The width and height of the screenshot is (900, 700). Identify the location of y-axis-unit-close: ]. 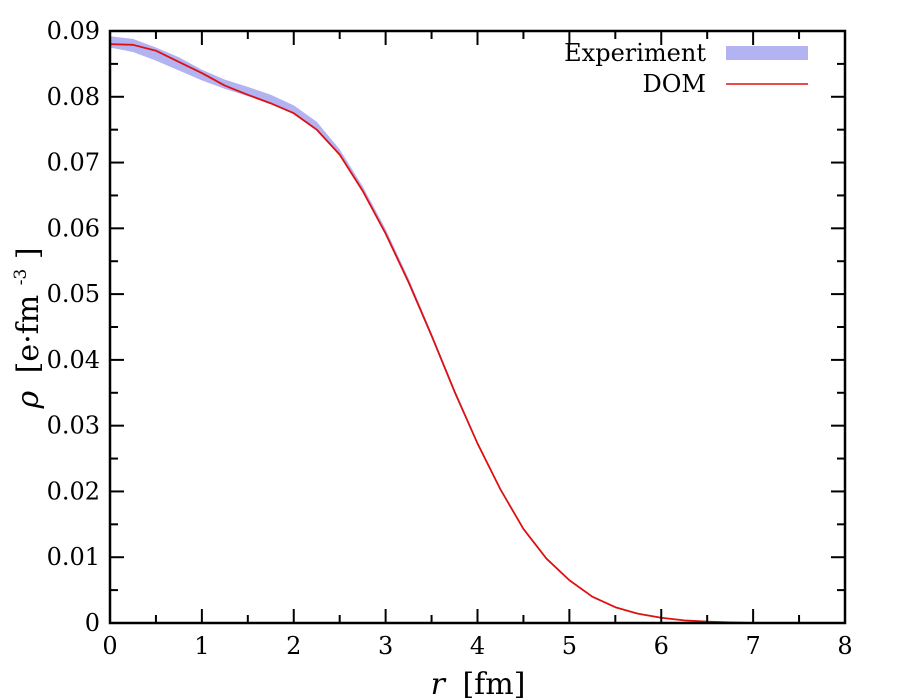
(28, 253).